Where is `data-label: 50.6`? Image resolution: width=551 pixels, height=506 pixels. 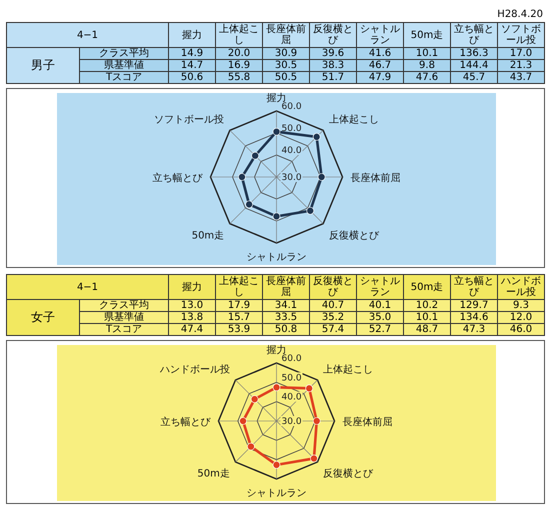 data-label: 50.6 is located at coordinates (192, 78).